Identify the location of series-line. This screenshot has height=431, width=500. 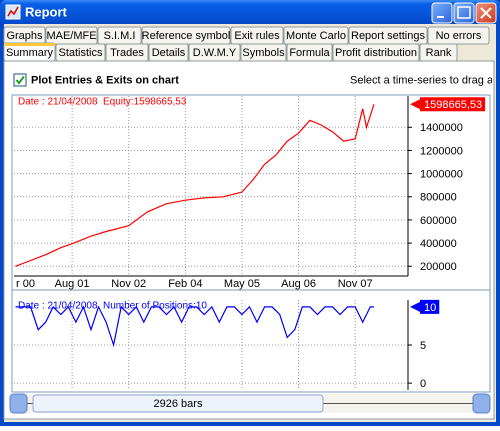
(194, 326).